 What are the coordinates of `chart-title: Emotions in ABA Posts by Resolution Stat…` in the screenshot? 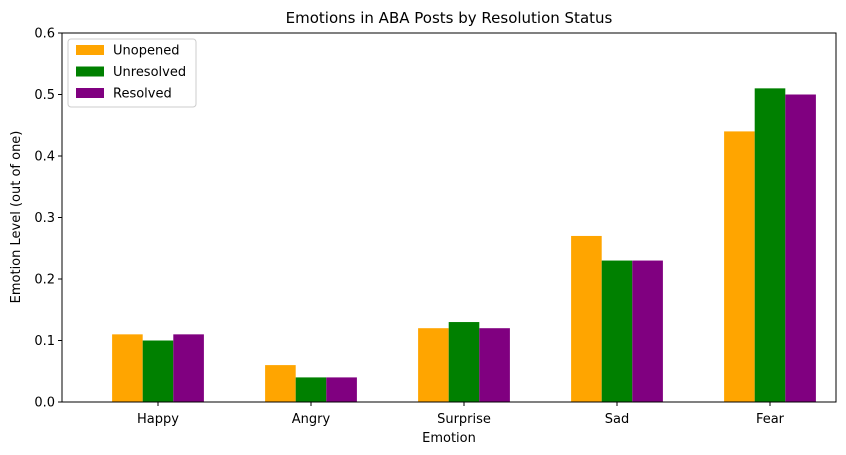 It's located at (449, 18).